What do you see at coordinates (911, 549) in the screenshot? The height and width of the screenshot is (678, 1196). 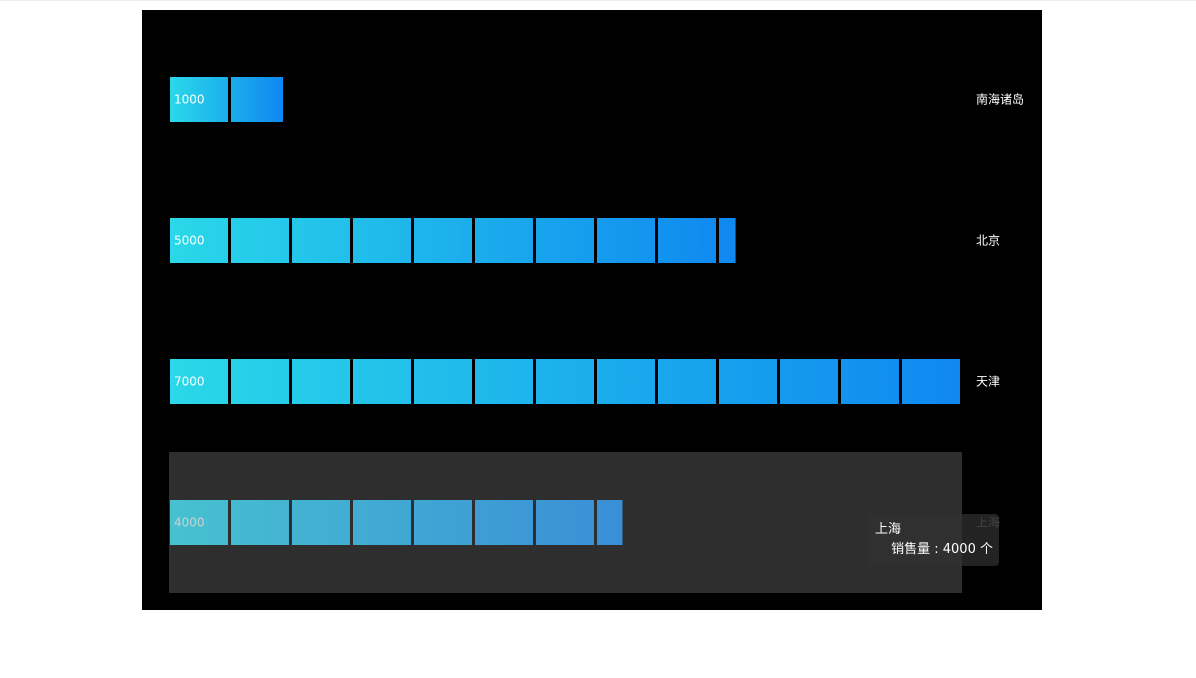 I see `tooltip-series-name: 销售量` at bounding box center [911, 549].